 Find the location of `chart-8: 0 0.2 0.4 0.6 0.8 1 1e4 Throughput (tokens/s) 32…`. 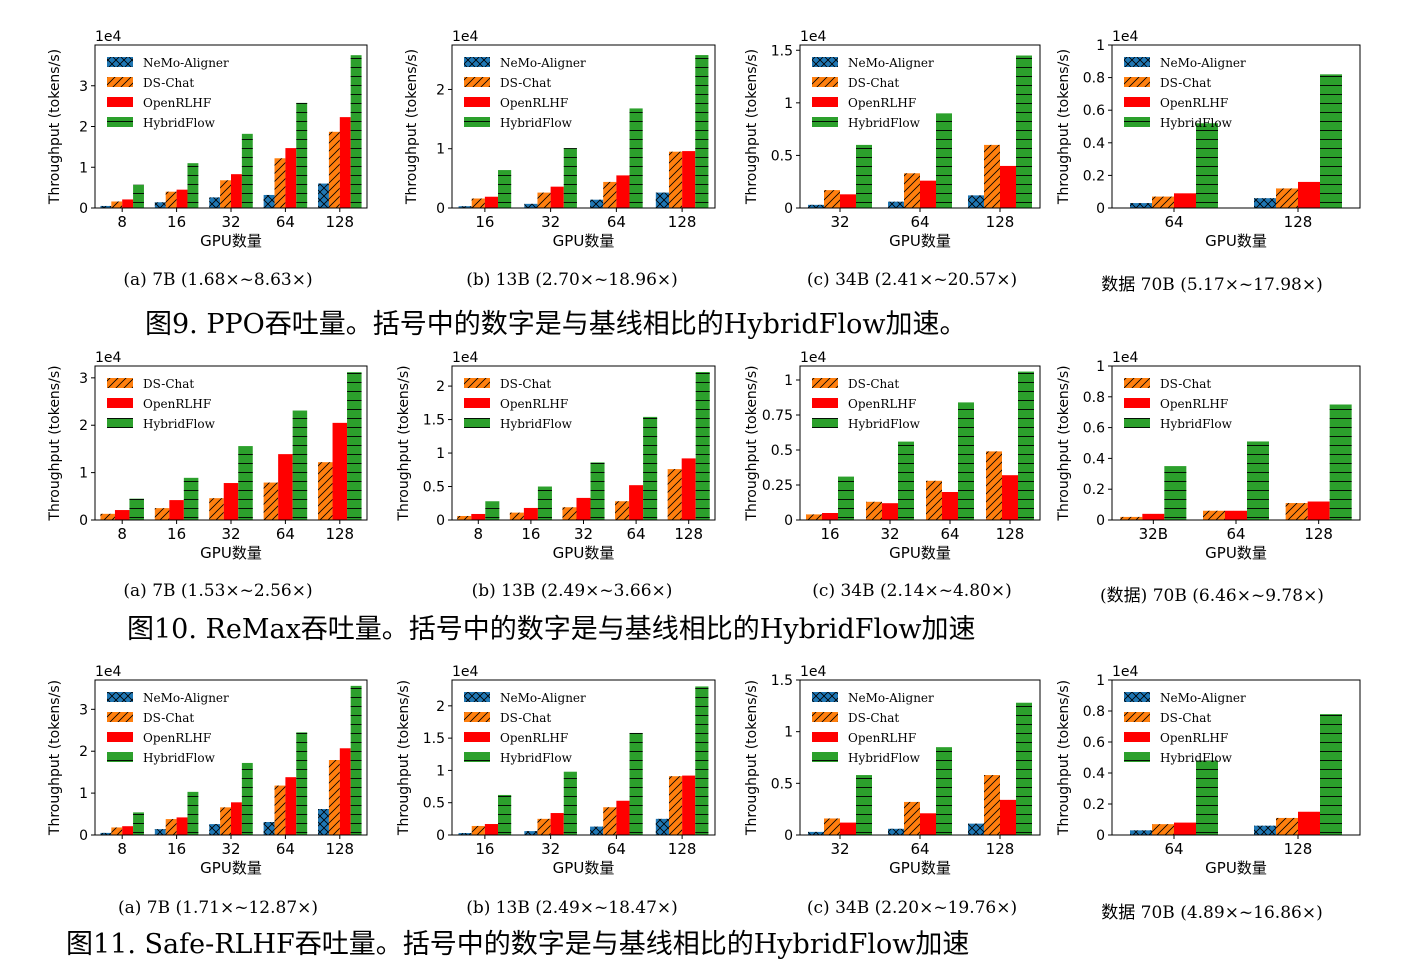

chart-8: 0 0.2 0.4 0.6 0.8 1 1e4 Throughput (tokens/s) 32… is located at coordinates (1208, 456).